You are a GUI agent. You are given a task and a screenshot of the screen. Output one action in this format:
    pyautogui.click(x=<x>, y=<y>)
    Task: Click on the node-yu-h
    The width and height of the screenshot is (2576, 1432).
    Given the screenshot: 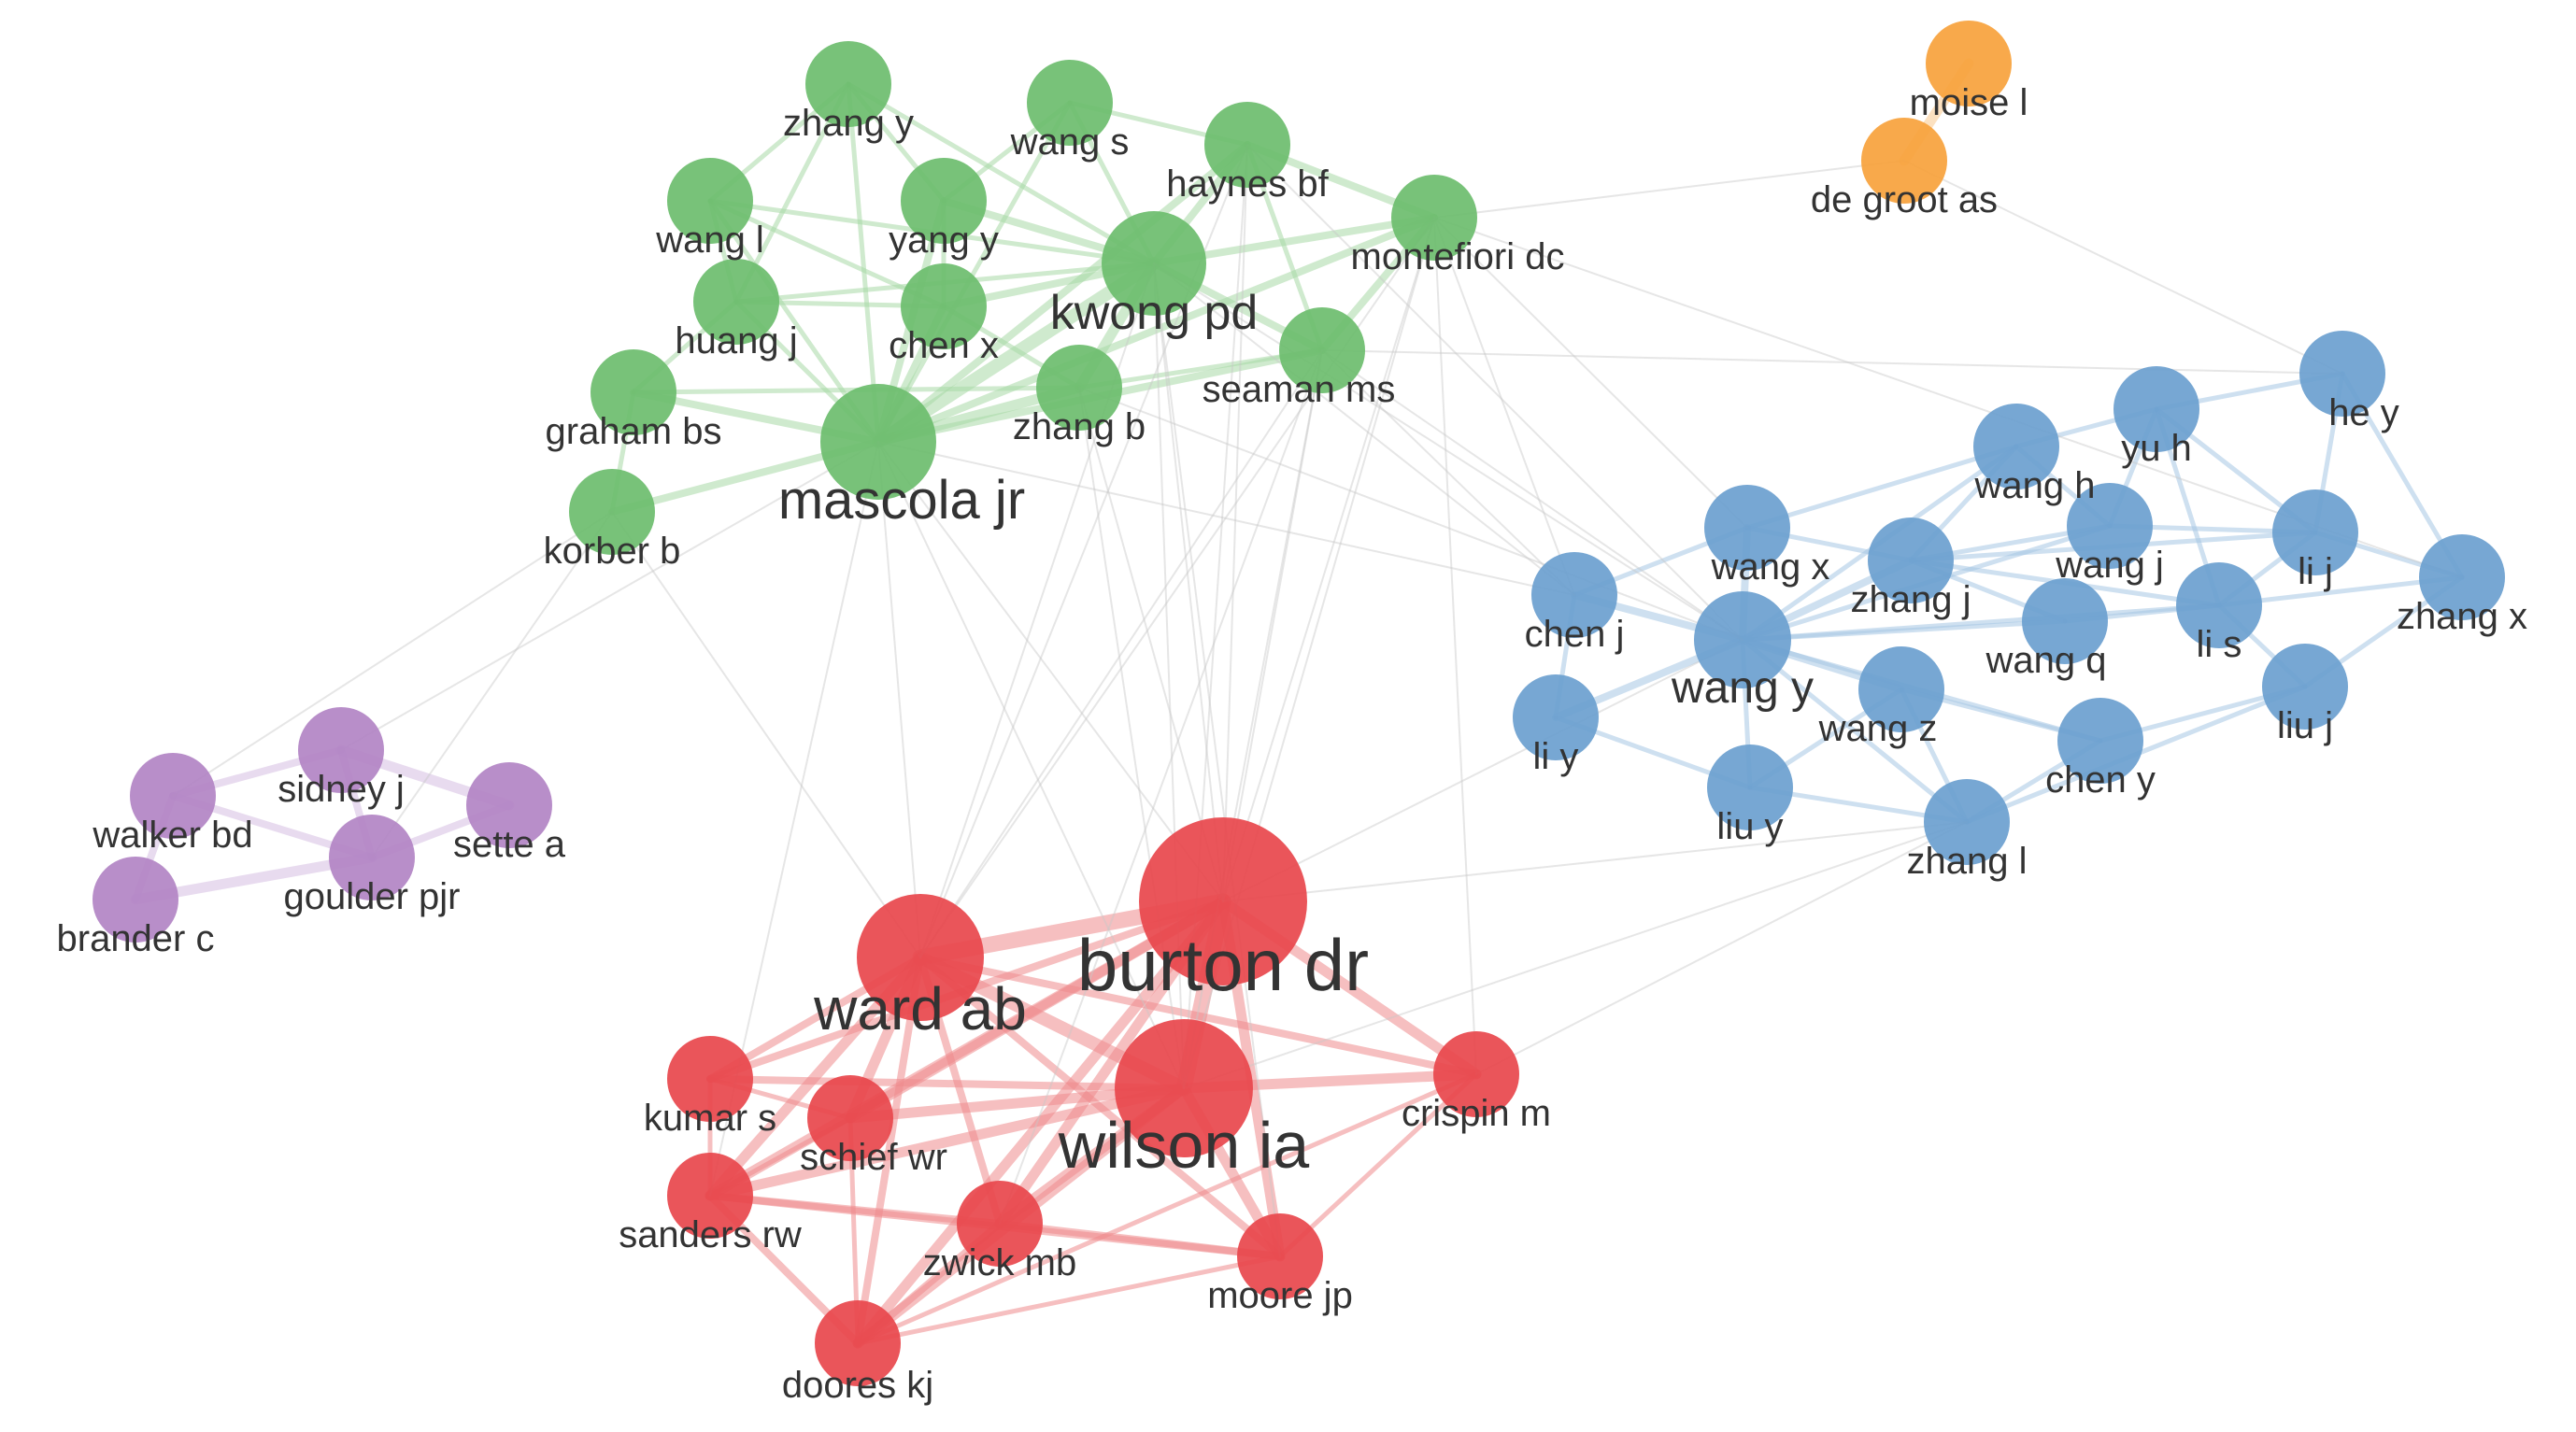 What is the action you would take?
    pyautogui.click(x=2156, y=409)
    